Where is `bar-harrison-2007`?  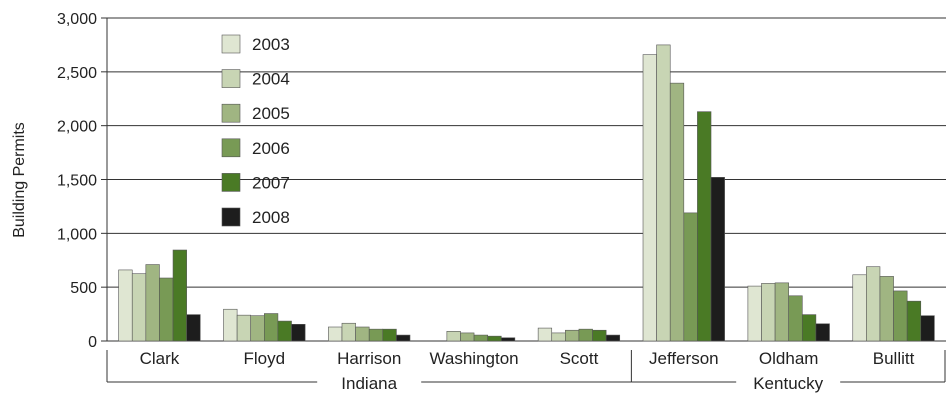 bar-harrison-2007 is located at coordinates (389, 335).